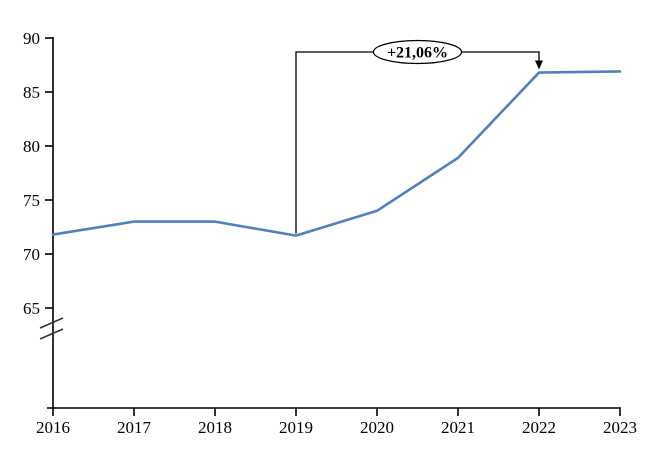 Image resolution: width=645 pixels, height=458 pixels. What do you see at coordinates (377, 427) in the screenshot?
I see `x-axis-tick-label: 2020` at bounding box center [377, 427].